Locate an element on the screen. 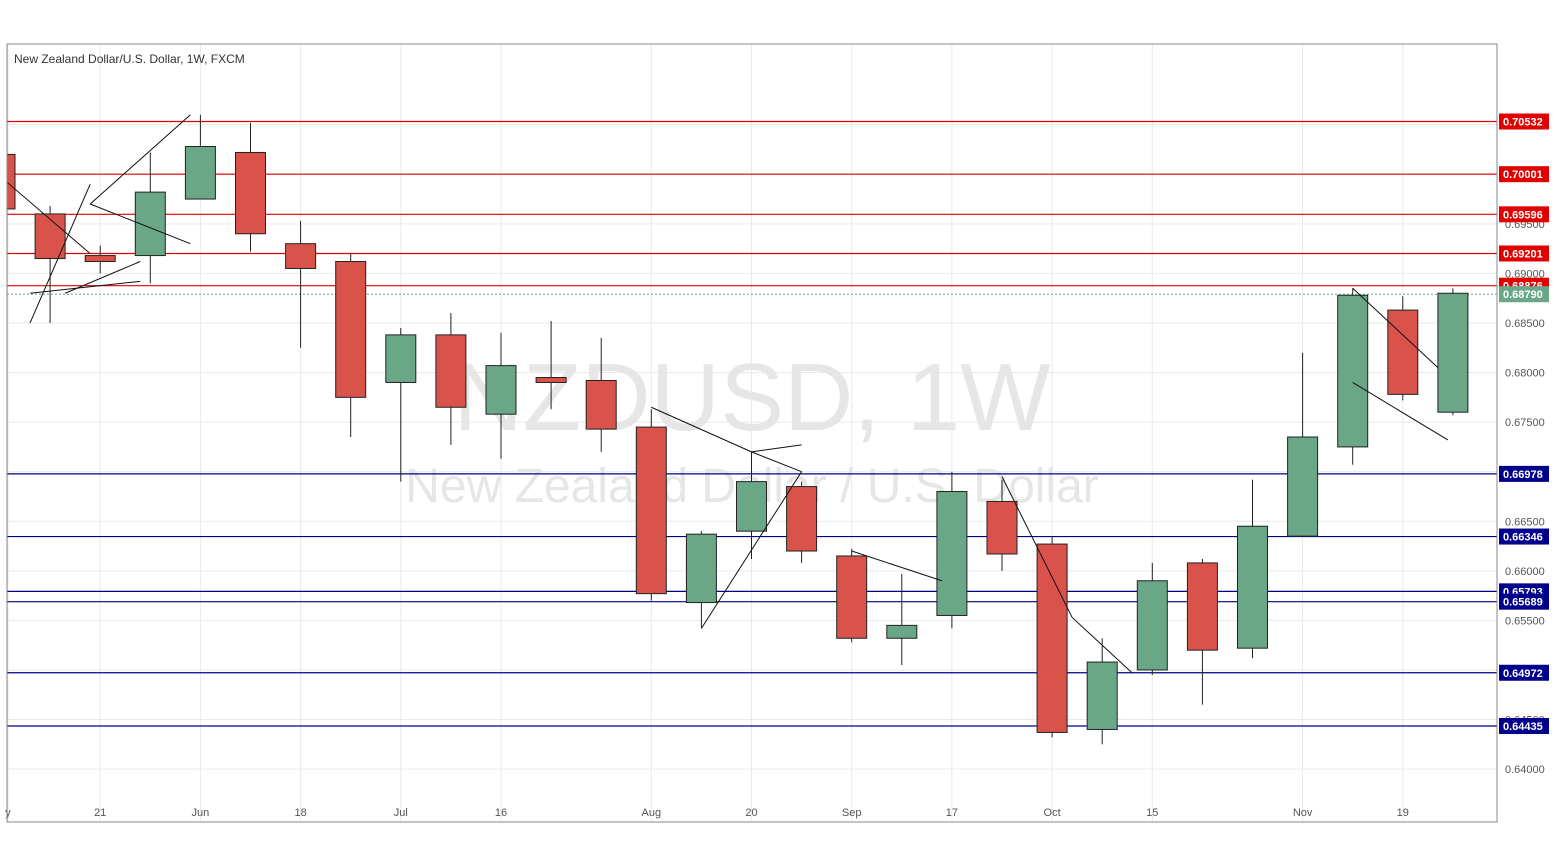  y-tick-label: 0.66500 is located at coordinates (1525, 522).